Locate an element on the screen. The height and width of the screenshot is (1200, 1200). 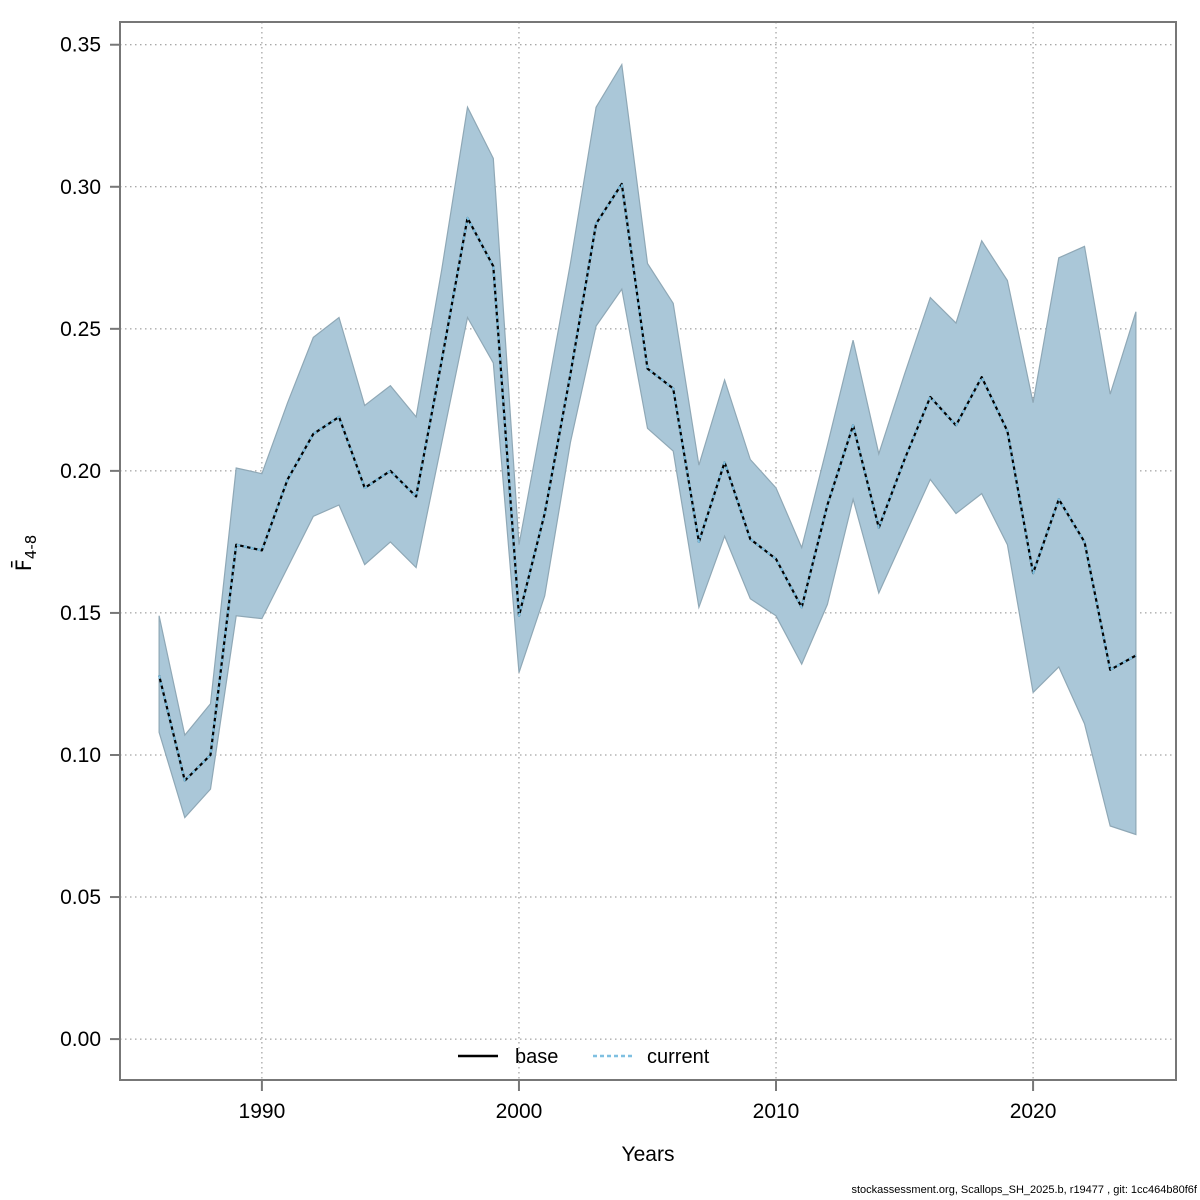
y-axis-title: F̄4-8 is located at coordinates (25, 553).